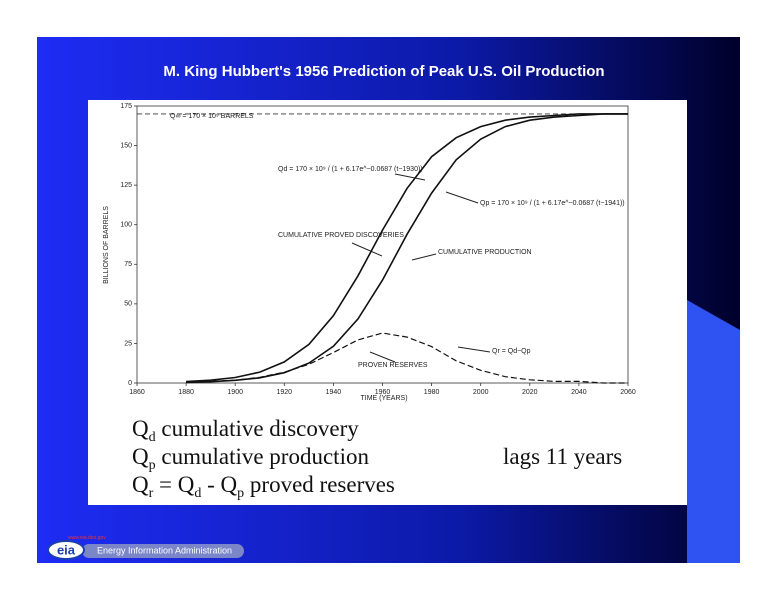 This screenshot has width=776, height=600. What do you see at coordinates (130, 383) in the screenshot?
I see `y-tick-label: 0` at bounding box center [130, 383].